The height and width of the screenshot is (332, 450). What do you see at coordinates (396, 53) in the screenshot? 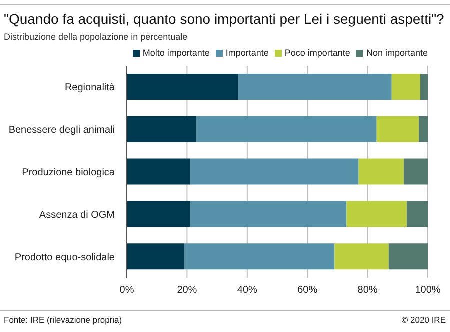
I see `legend-label: Non importante` at bounding box center [396, 53].